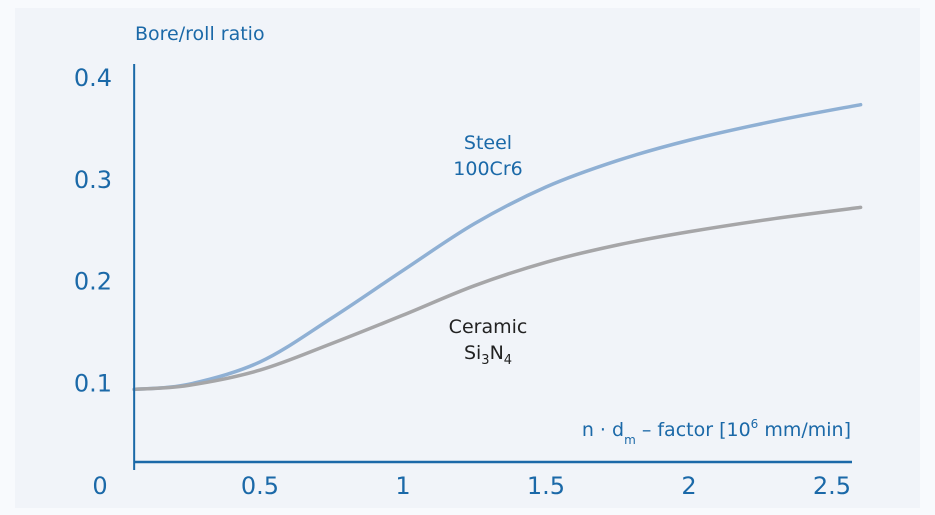 This screenshot has height=515, width=935. Describe the element at coordinates (93, 78) in the screenshot. I see `y-tick-label: 0.4` at that location.